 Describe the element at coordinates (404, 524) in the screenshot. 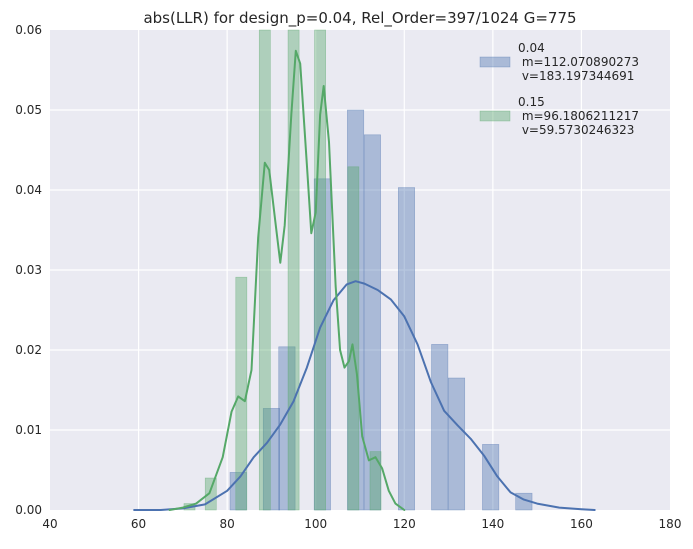

I see `x-tick-label: 120` at that location.